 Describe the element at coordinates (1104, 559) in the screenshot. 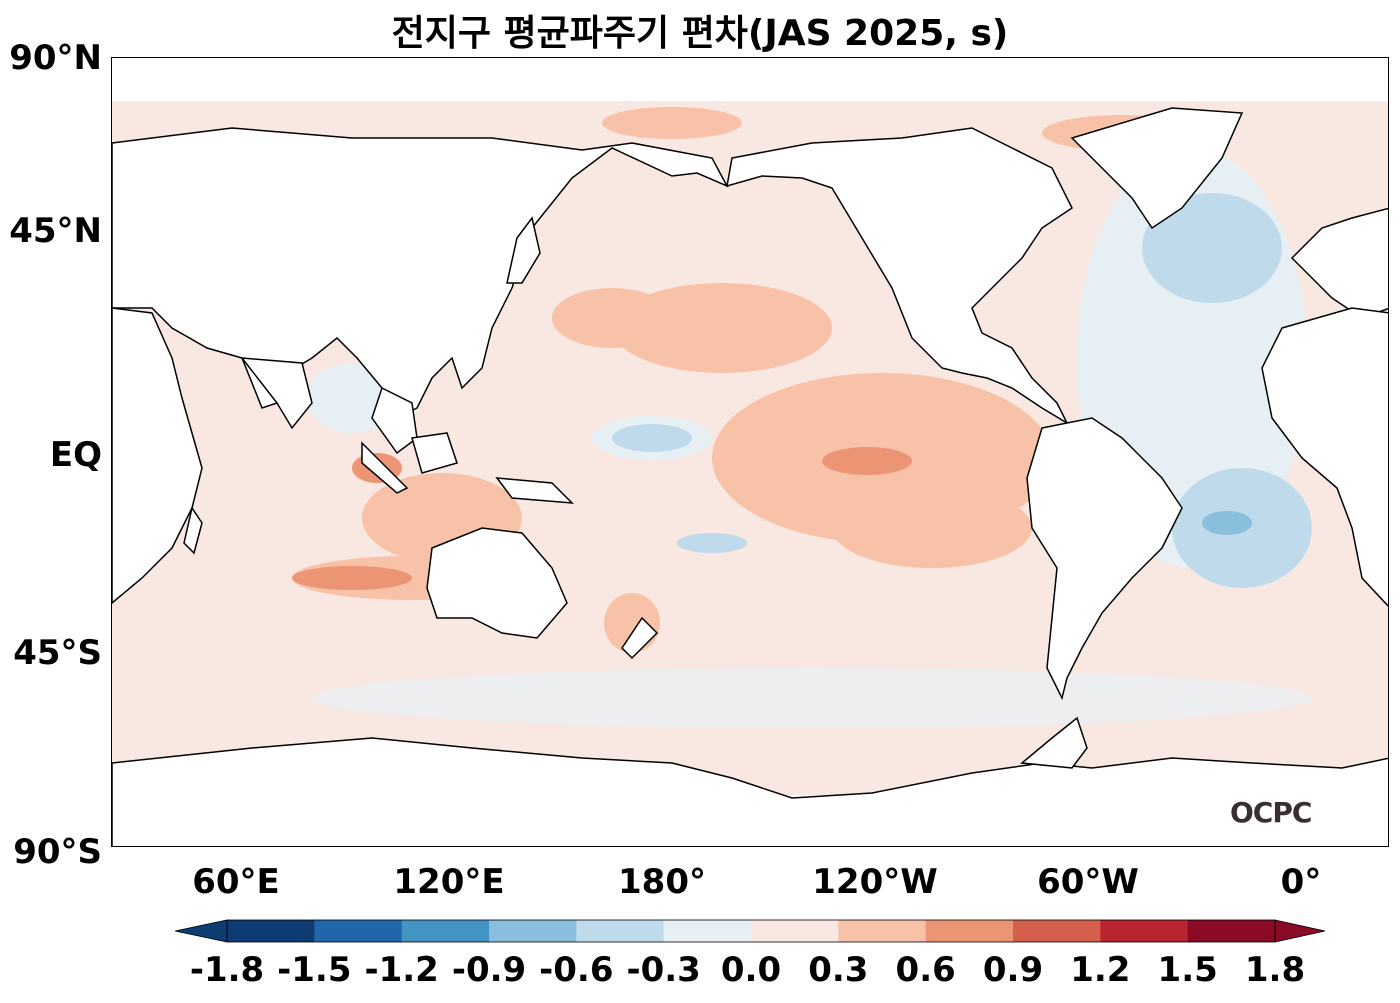

I see `south-america-land` at that location.